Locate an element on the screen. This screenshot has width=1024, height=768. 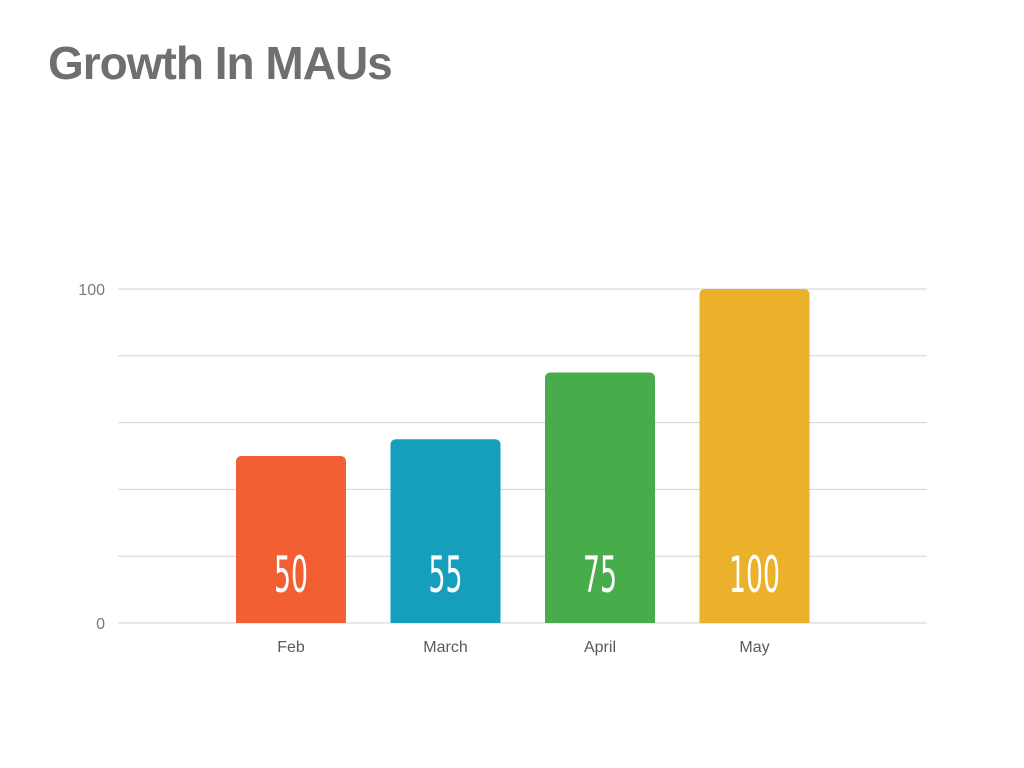
y-tick-label: 0 is located at coordinates (100, 624).